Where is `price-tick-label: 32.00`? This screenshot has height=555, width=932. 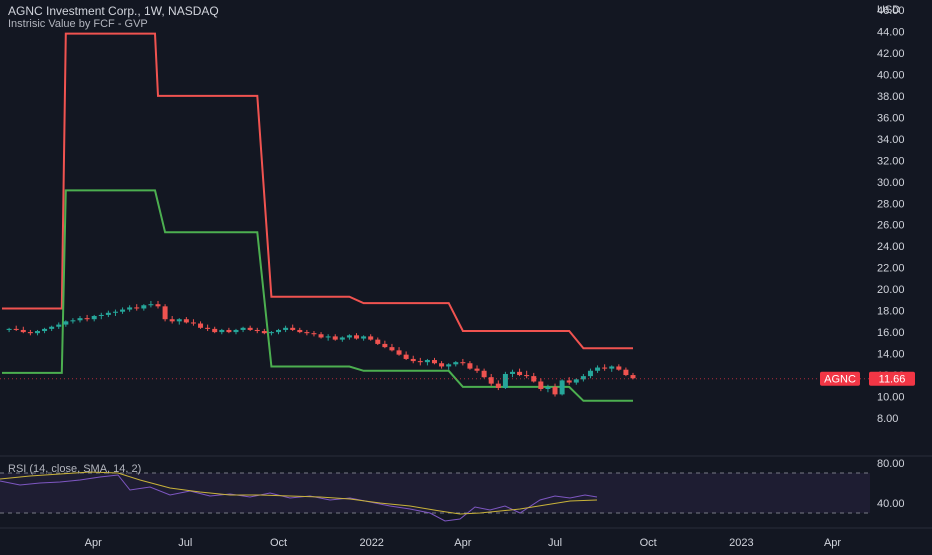 price-tick-label: 32.00 is located at coordinates (891, 161).